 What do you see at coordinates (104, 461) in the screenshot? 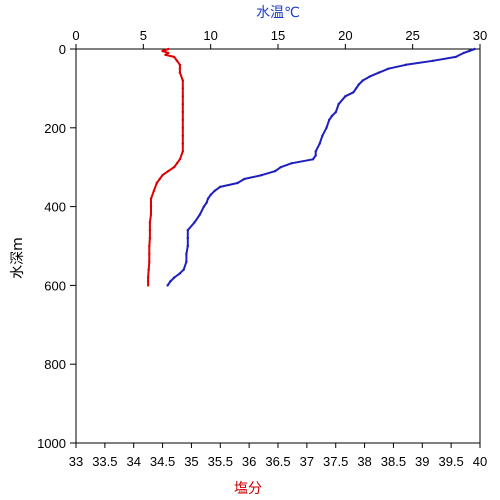
I see `bottom-tick-label: 33.5` at bounding box center [104, 461].